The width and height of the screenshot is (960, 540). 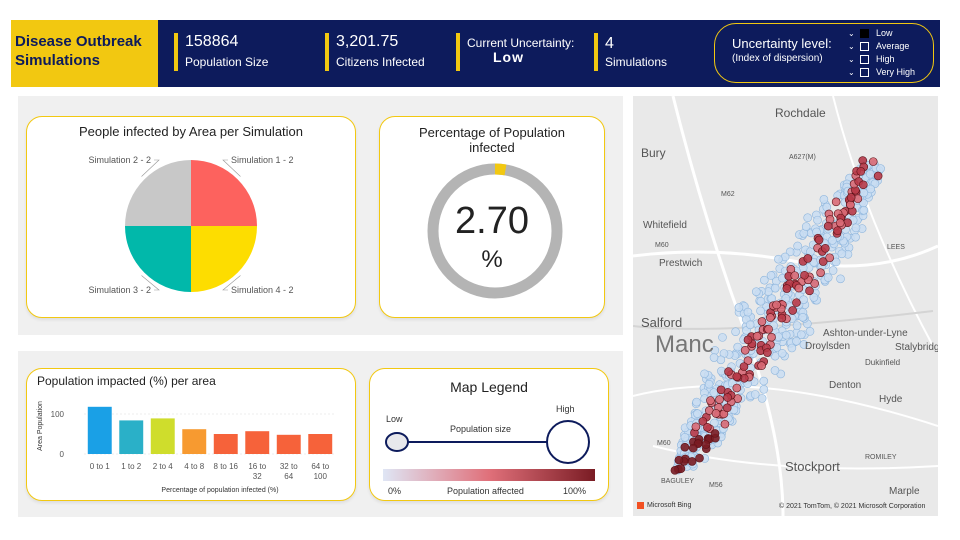 What do you see at coordinates (62, 454) in the screenshot?
I see `bar-y-tick-label: 0` at bounding box center [62, 454].